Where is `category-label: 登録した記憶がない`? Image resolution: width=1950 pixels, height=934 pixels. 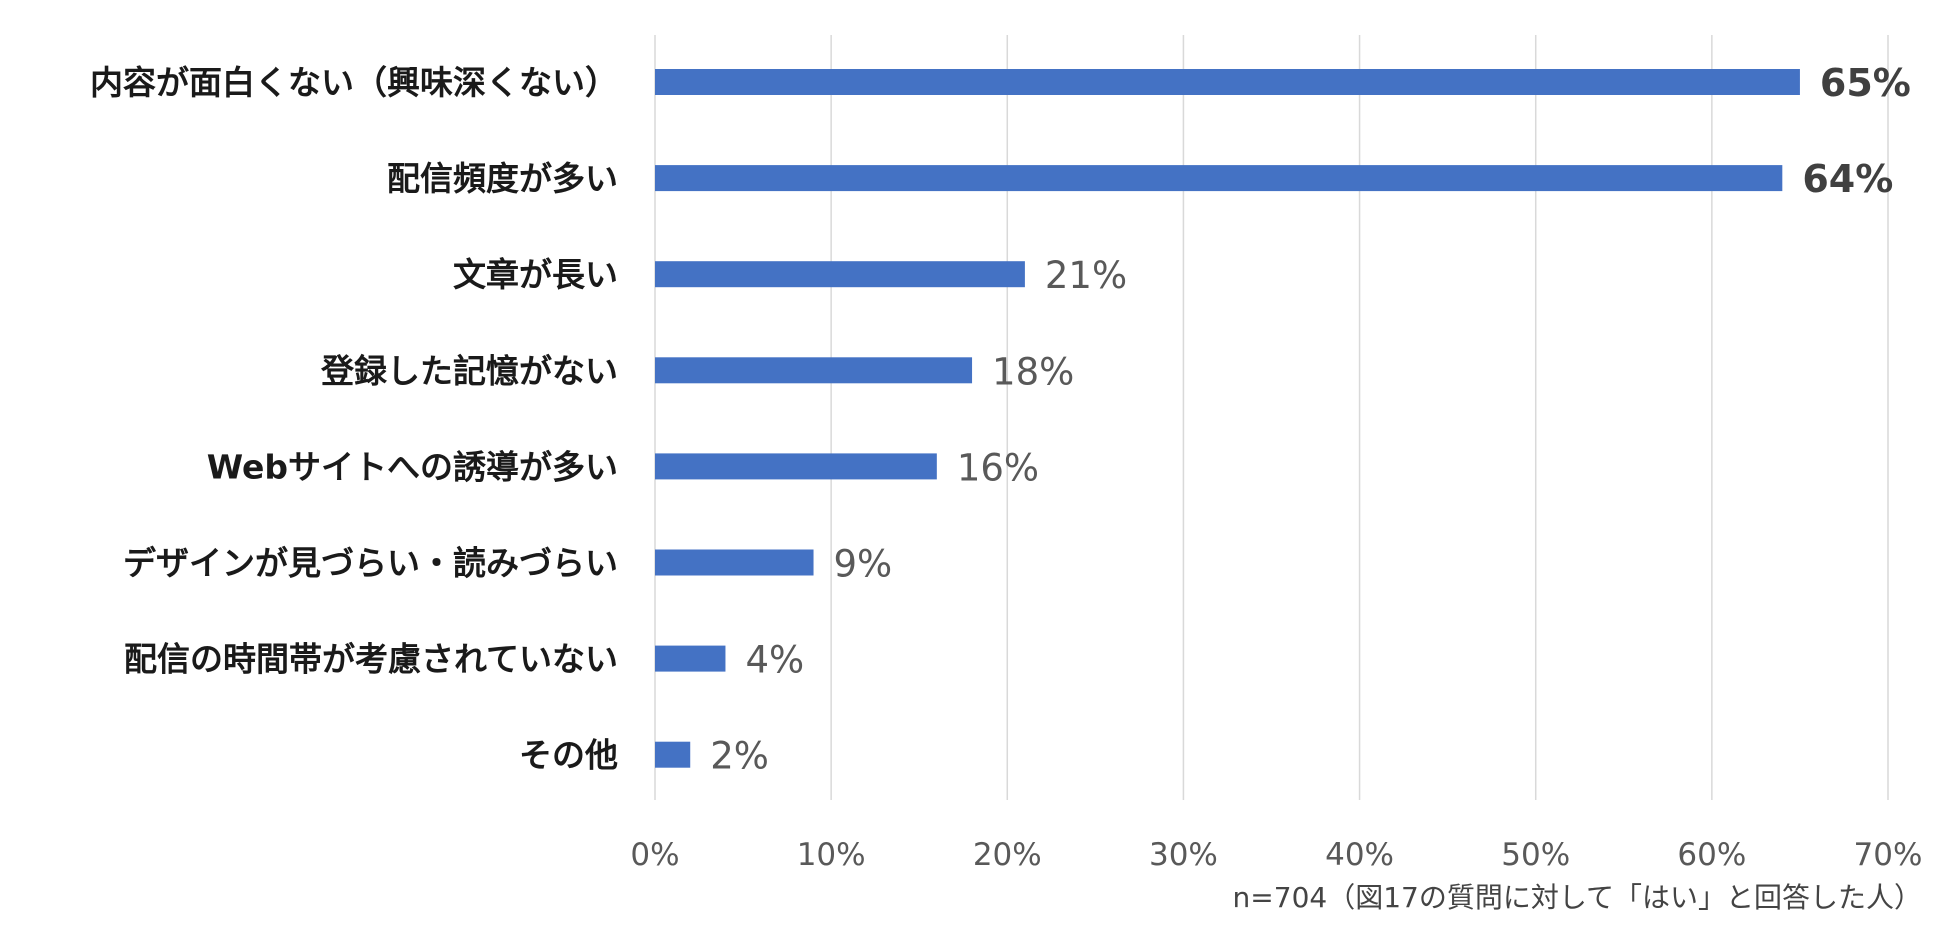
category-label: 登録した記憶がない is located at coordinates (469, 370).